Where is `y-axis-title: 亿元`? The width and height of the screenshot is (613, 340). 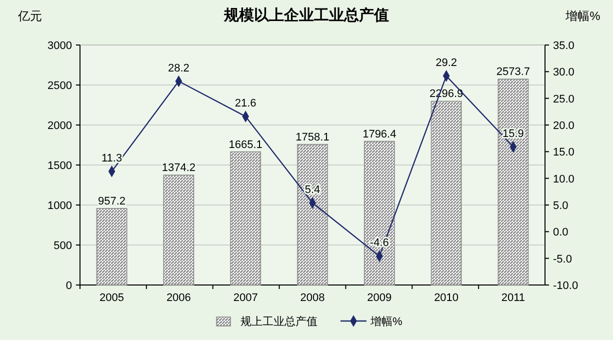 y-axis-title: 亿元 is located at coordinates (29, 16).